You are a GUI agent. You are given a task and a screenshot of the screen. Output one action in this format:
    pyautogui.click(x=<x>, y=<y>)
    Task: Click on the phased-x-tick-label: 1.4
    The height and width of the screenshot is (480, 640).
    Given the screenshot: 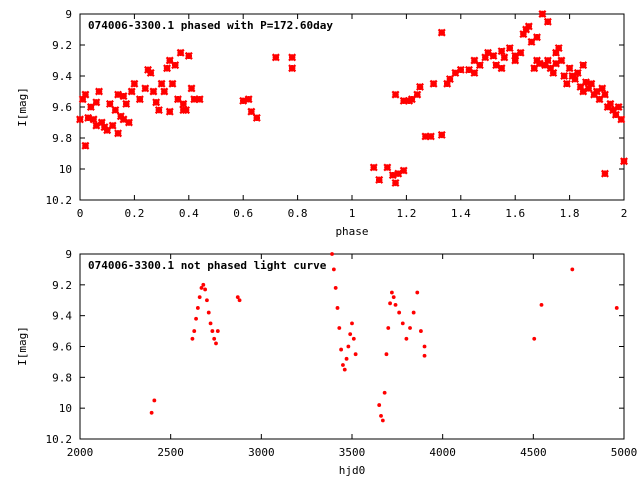 What is the action you would take?
    pyautogui.click(x=461, y=213)
    